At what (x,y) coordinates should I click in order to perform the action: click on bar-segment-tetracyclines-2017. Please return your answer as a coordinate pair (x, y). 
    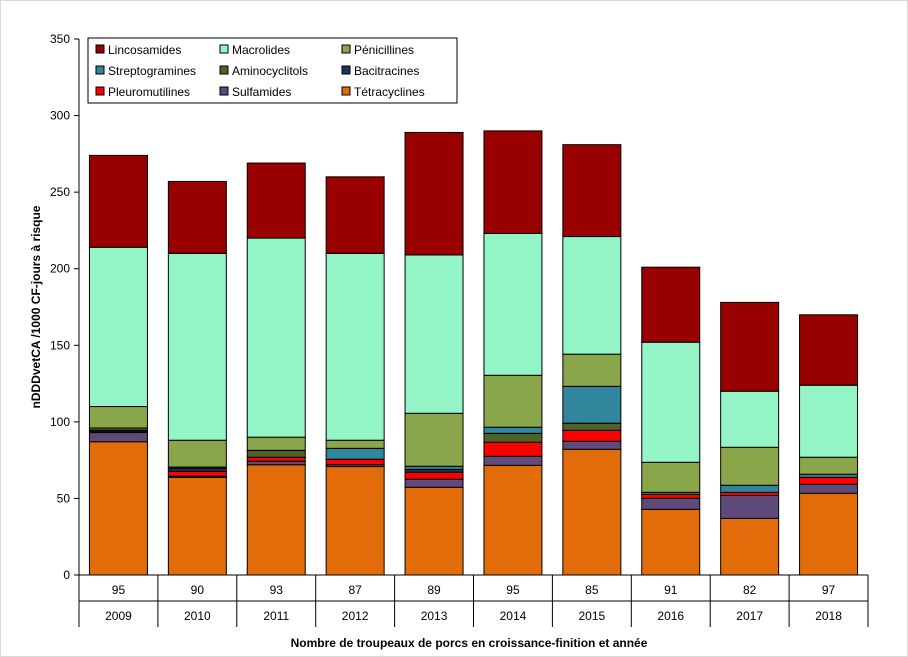
    Looking at the image, I should click on (750, 546).